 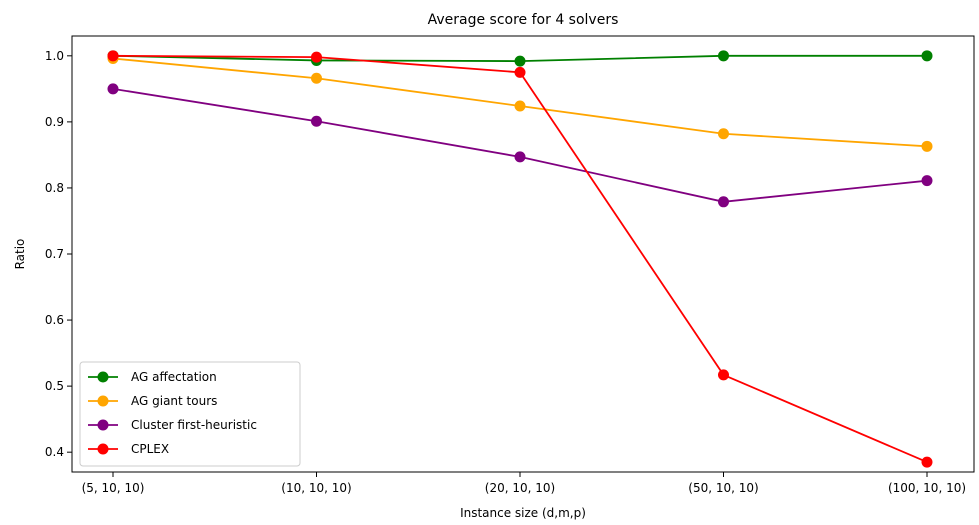 What do you see at coordinates (194, 425) in the screenshot?
I see `legend-label: Cluster first-heuristic` at bounding box center [194, 425].